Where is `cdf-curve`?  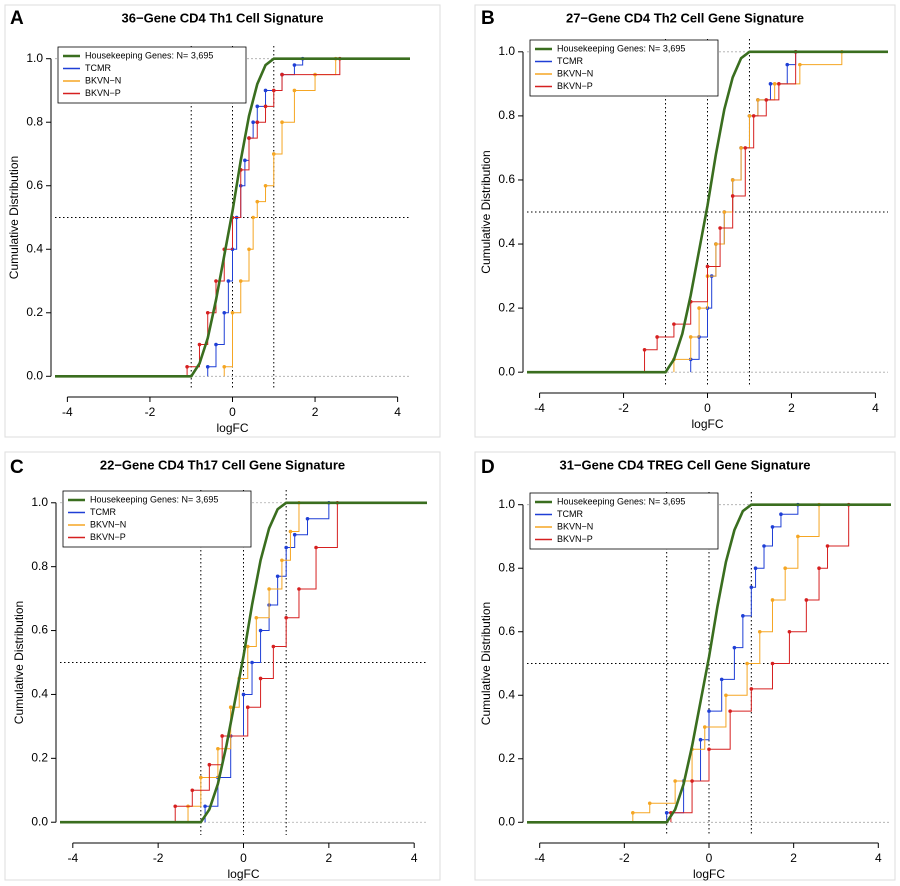
cdf-curve is located at coordinates (232, 217).